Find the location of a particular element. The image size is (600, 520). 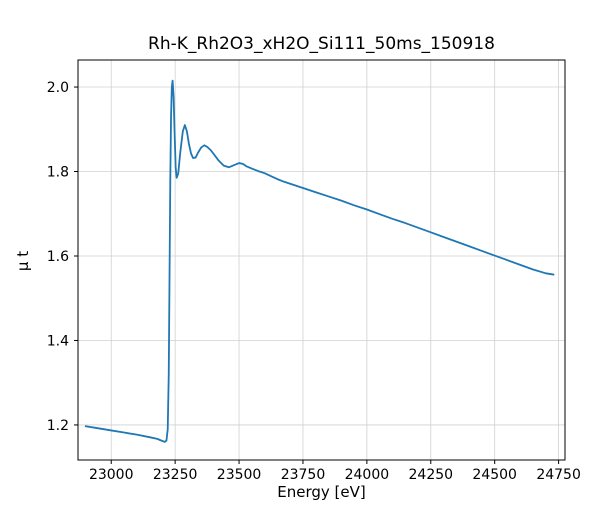

x-tick-label: 24250 is located at coordinates (431, 475).